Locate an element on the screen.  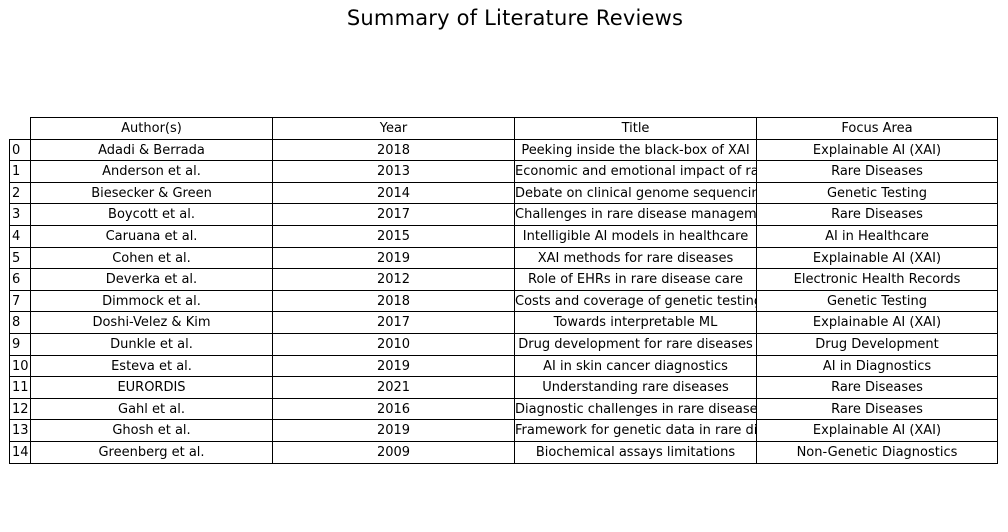
table-cell: Cohen et al. is located at coordinates (151, 258).